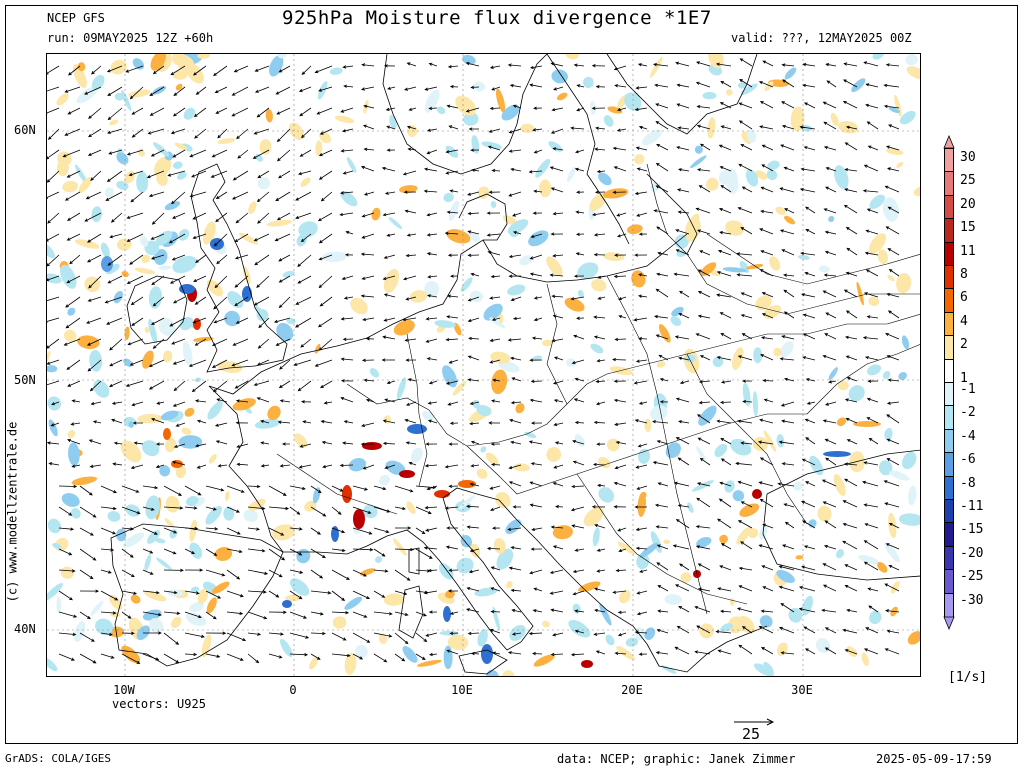  What do you see at coordinates (462, 690) in the screenshot?
I see `lon-label-10e: 10E` at bounding box center [462, 690].